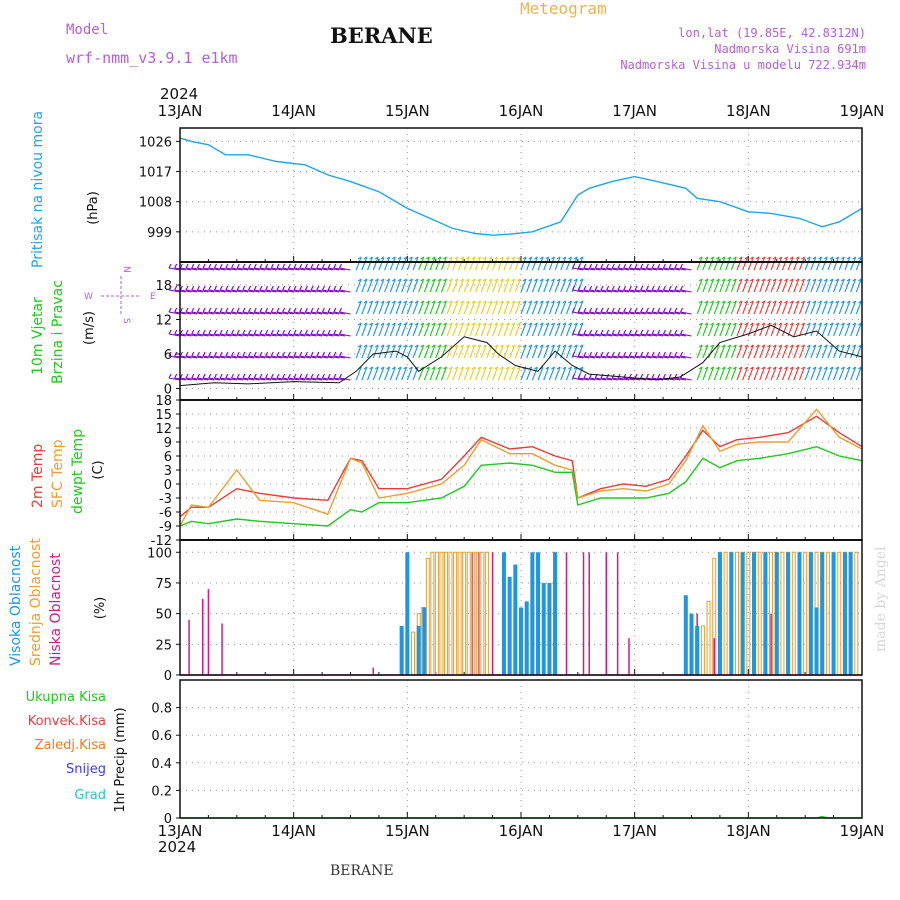 Image resolution: width=900 pixels, height=900 pixels. I want to click on cloud-title-mid: Srednja Oblacnost, so click(36, 602).